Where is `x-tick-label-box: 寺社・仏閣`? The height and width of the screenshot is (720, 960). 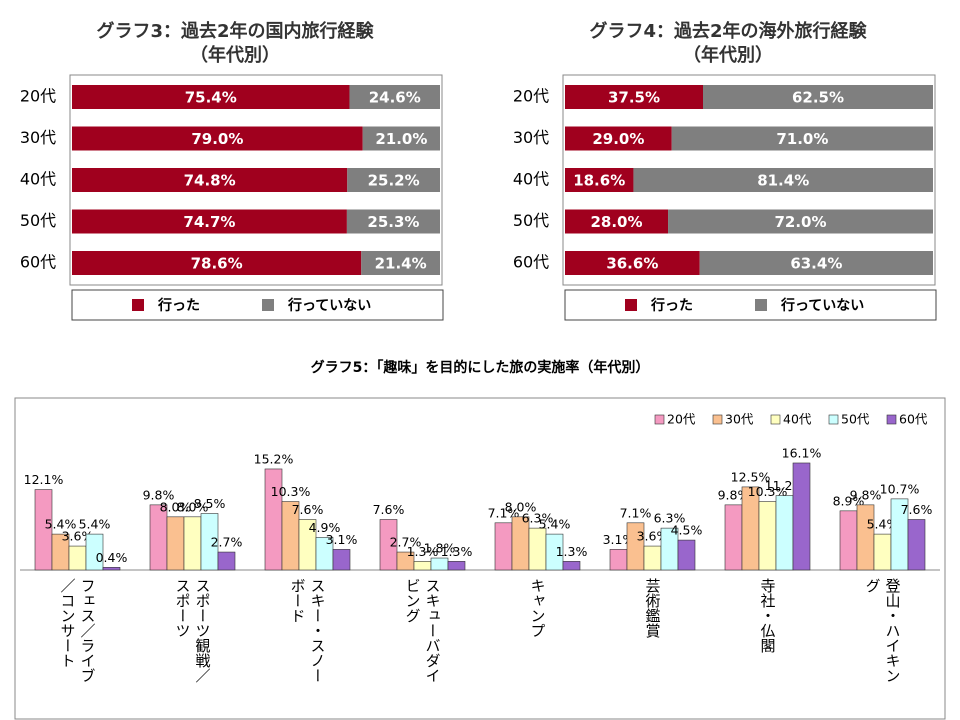 x-tick-label-box: 寺社・仏閣 is located at coordinates (768, 648).